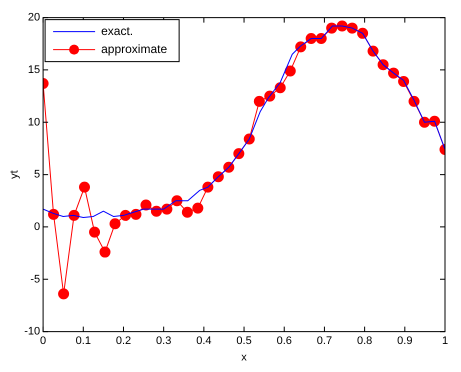  Describe the element at coordinates (35, 279) in the screenshot. I see `y-tick-label: -5` at that location.